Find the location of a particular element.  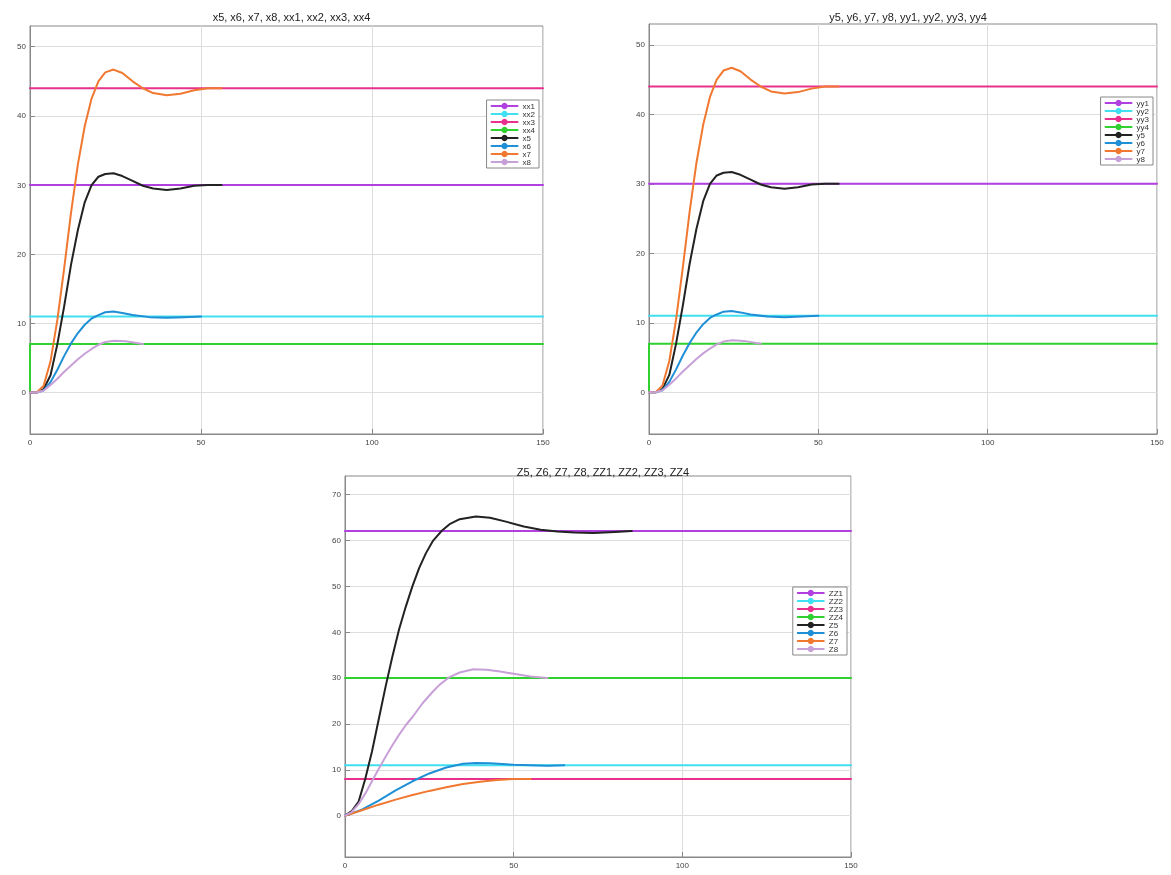

legend-label: Z5 is located at coordinates (833, 625).